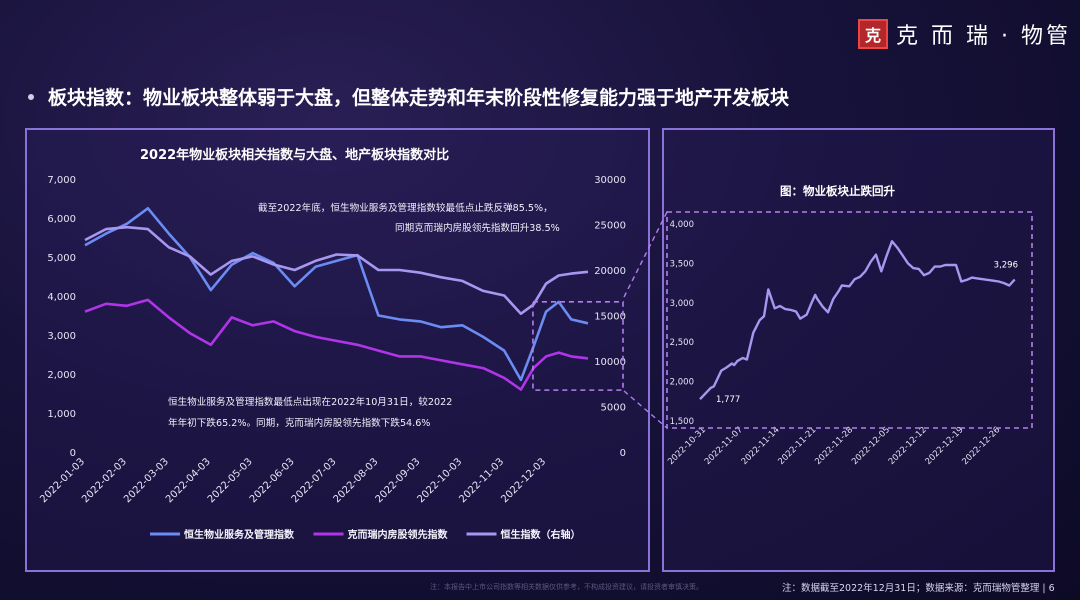 The height and width of the screenshot is (600, 1080). Describe the element at coordinates (239, 534) in the screenshot. I see `legend-label: 恒生物业服务及管理指数` at that location.